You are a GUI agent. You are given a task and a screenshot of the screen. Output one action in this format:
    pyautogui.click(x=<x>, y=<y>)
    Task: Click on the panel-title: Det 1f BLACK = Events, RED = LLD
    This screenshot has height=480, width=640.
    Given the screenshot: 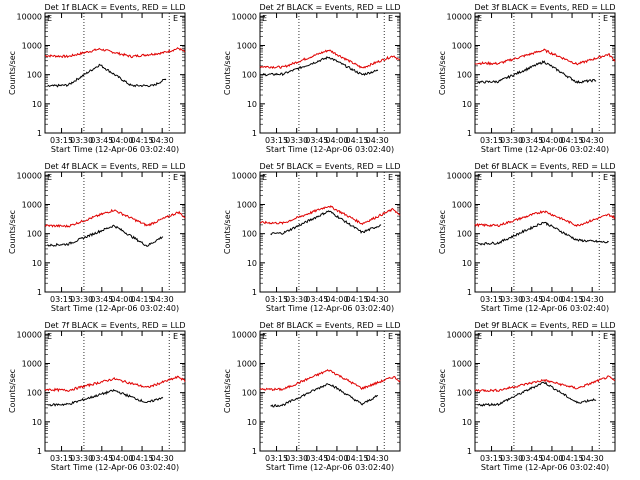 What is the action you would take?
    pyautogui.click(x=114, y=7)
    